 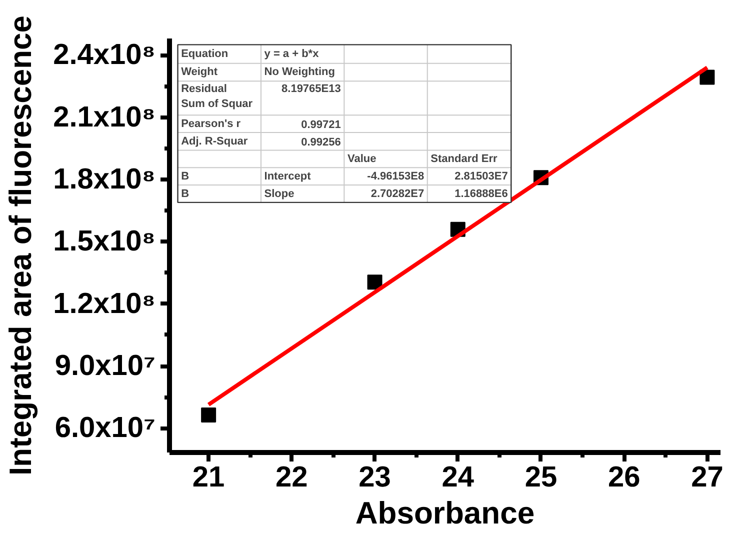 I want to click on x-tick-label: 23, so click(x=374, y=478).